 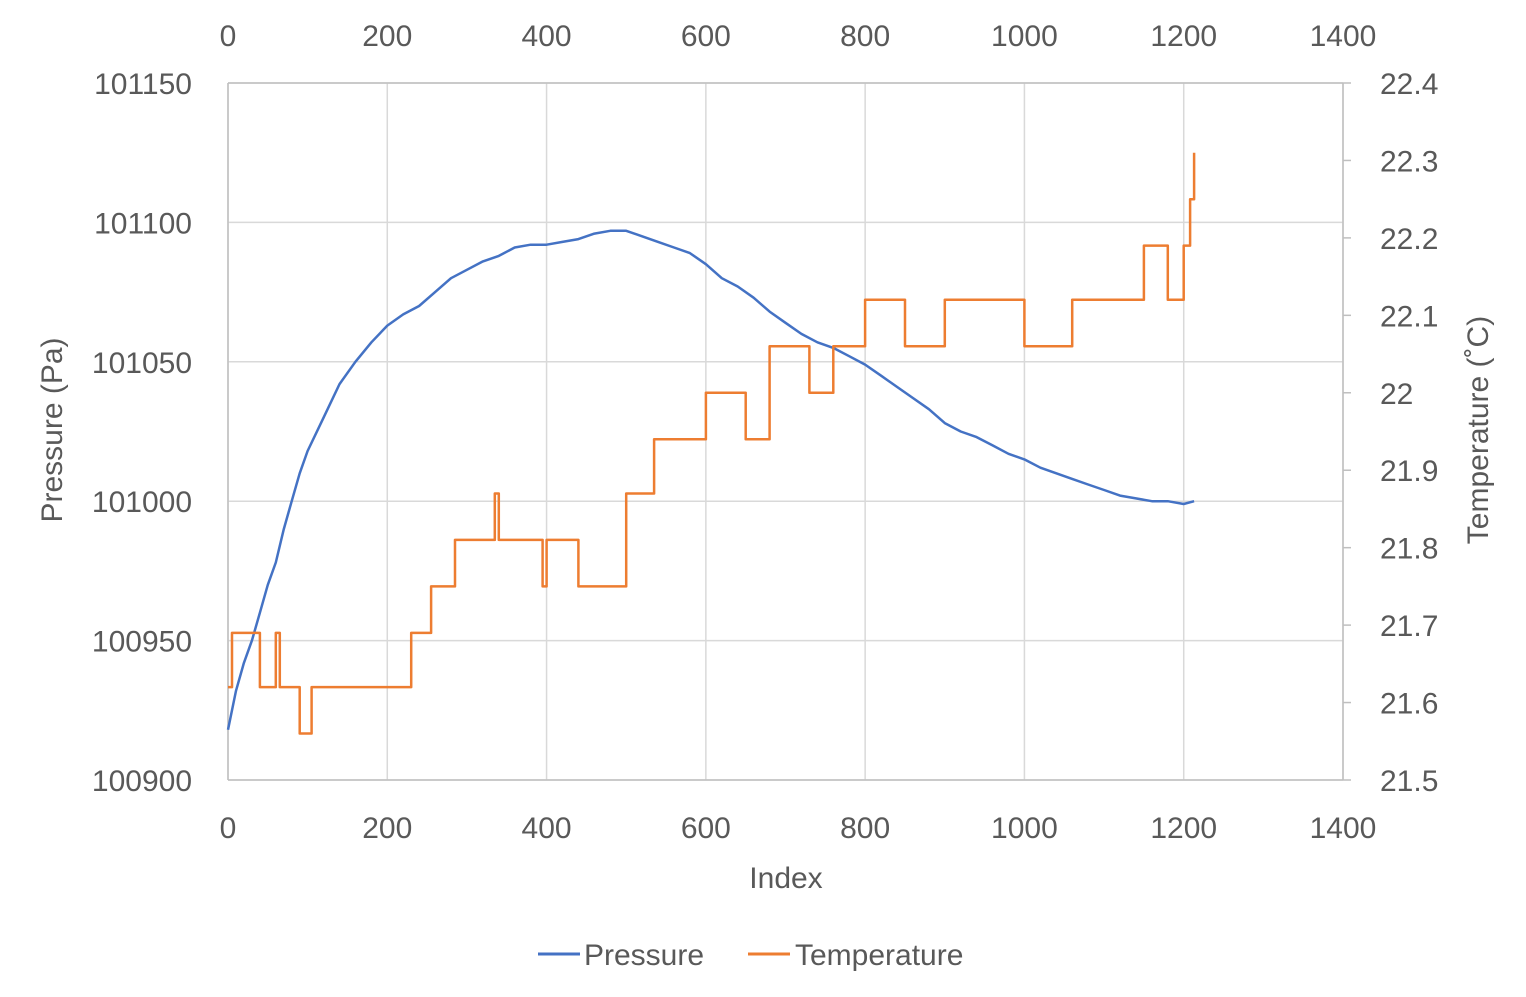 What do you see at coordinates (142, 781) in the screenshot?
I see `y-left-tick-label: 100900` at bounding box center [142, 781].